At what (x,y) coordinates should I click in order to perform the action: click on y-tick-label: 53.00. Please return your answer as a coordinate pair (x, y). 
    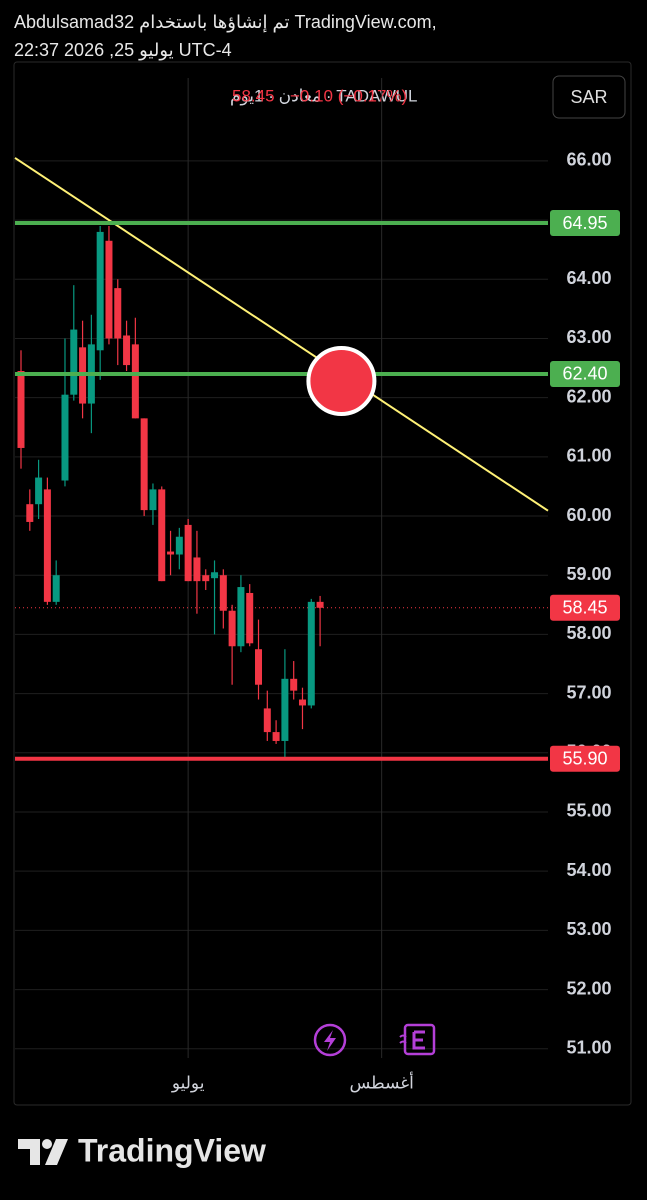
    Looking at the image, I should click on (588, 929).